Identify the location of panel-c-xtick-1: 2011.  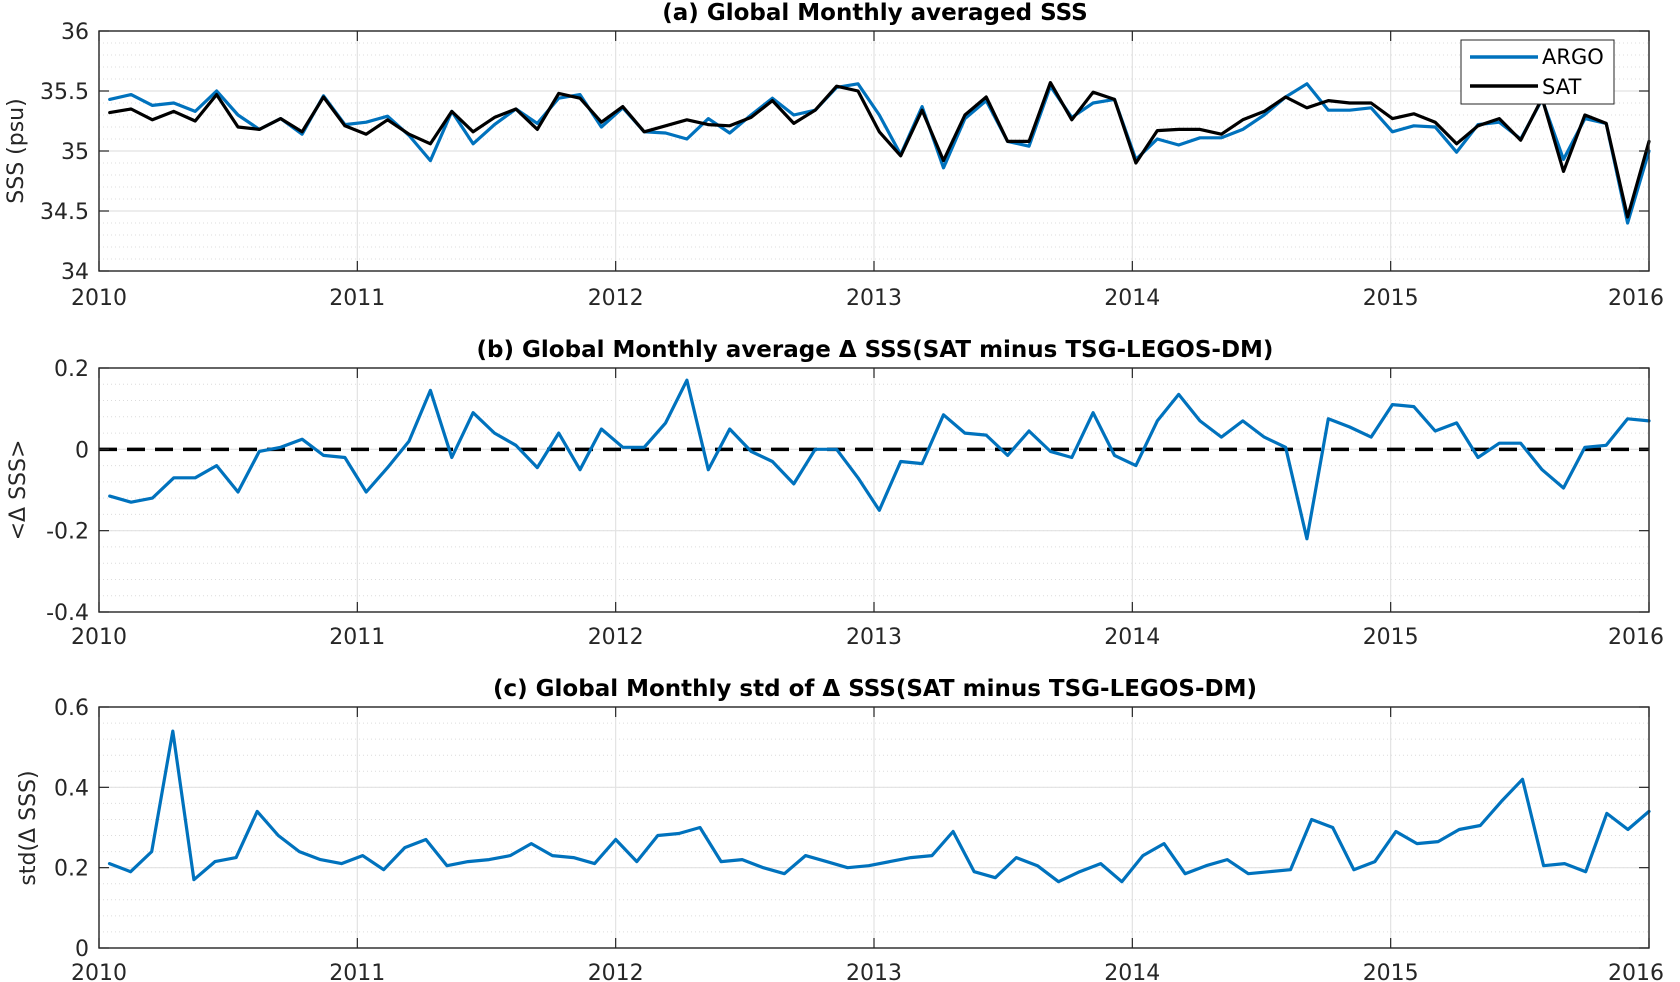
(357, 971).